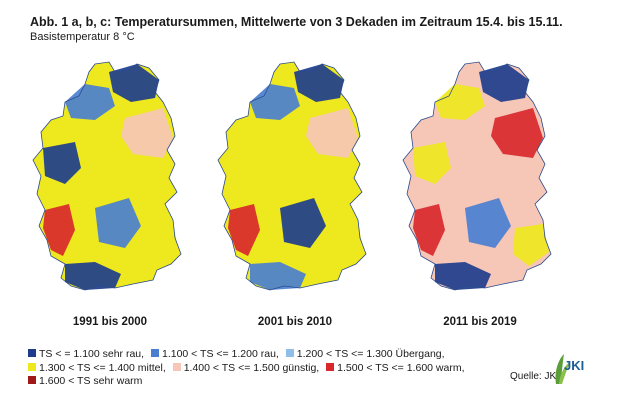 This screenshot has height=403, width=620. What do you see at coordinates (97, 368) in the screenshot?
I see `legend-item-mittel: 1.300 < TS <= 1.400 mittel,` at bounding box center [97, 368].